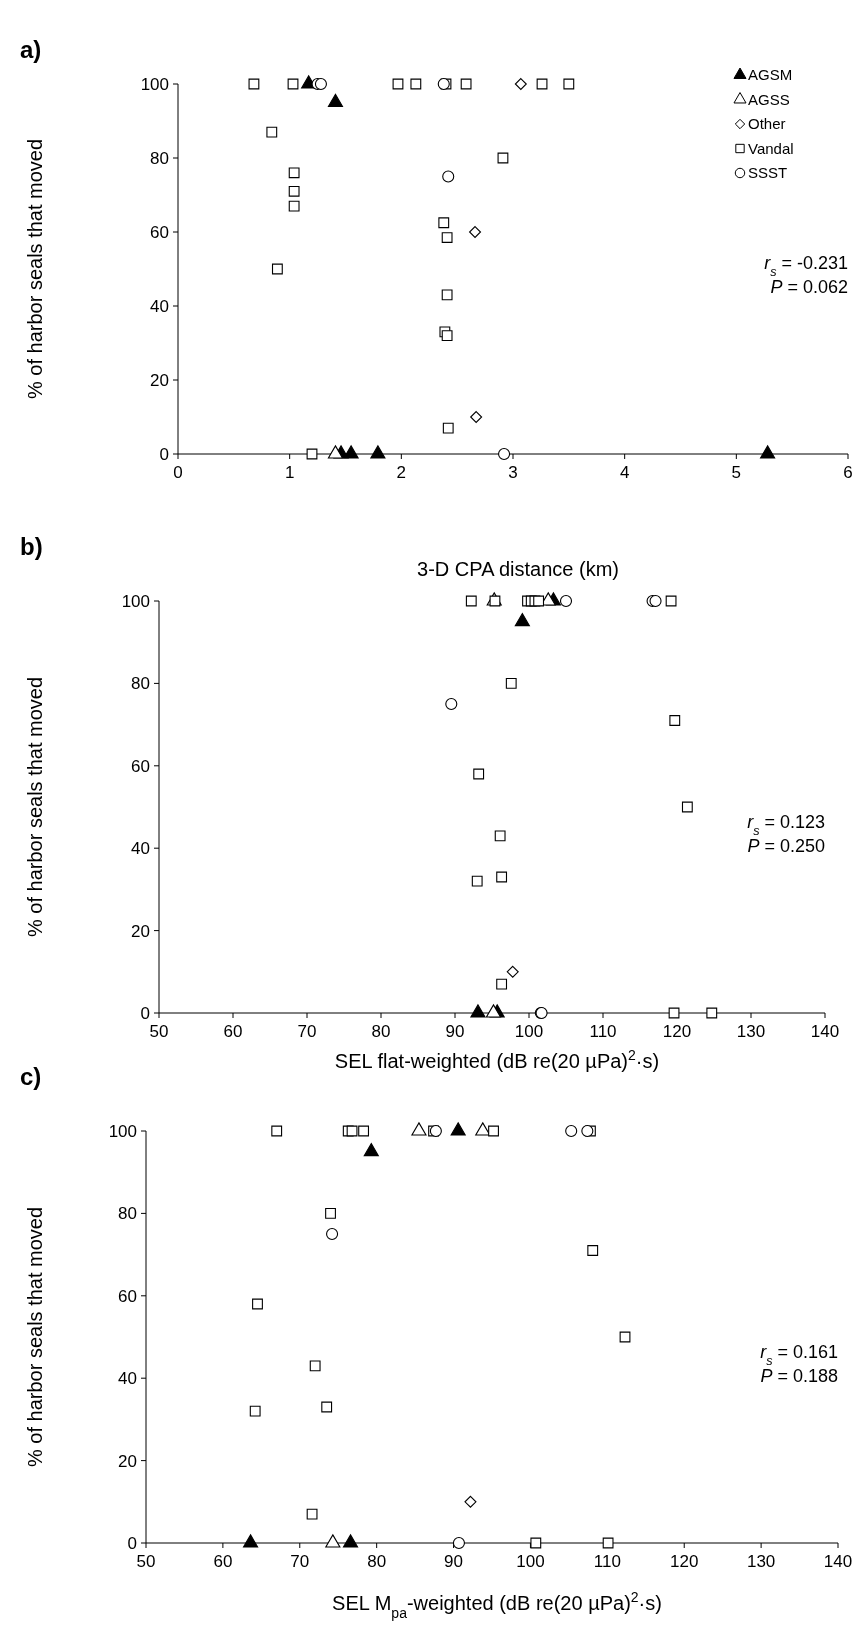  Describe the element at coordinates (401, 472) in the screenshot. I see `x-tick-label: 2` at that location.